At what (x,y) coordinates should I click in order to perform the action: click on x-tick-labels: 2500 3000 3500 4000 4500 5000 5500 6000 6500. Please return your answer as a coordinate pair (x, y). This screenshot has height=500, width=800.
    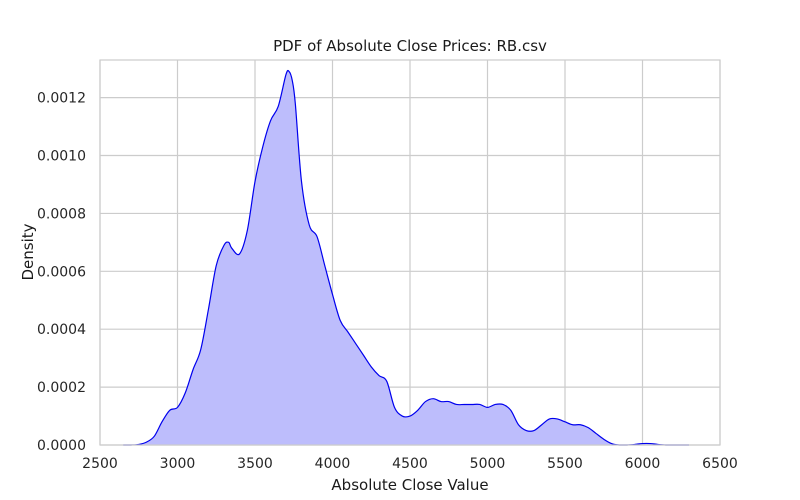
    Looking at the image, I should click on (410, 464).